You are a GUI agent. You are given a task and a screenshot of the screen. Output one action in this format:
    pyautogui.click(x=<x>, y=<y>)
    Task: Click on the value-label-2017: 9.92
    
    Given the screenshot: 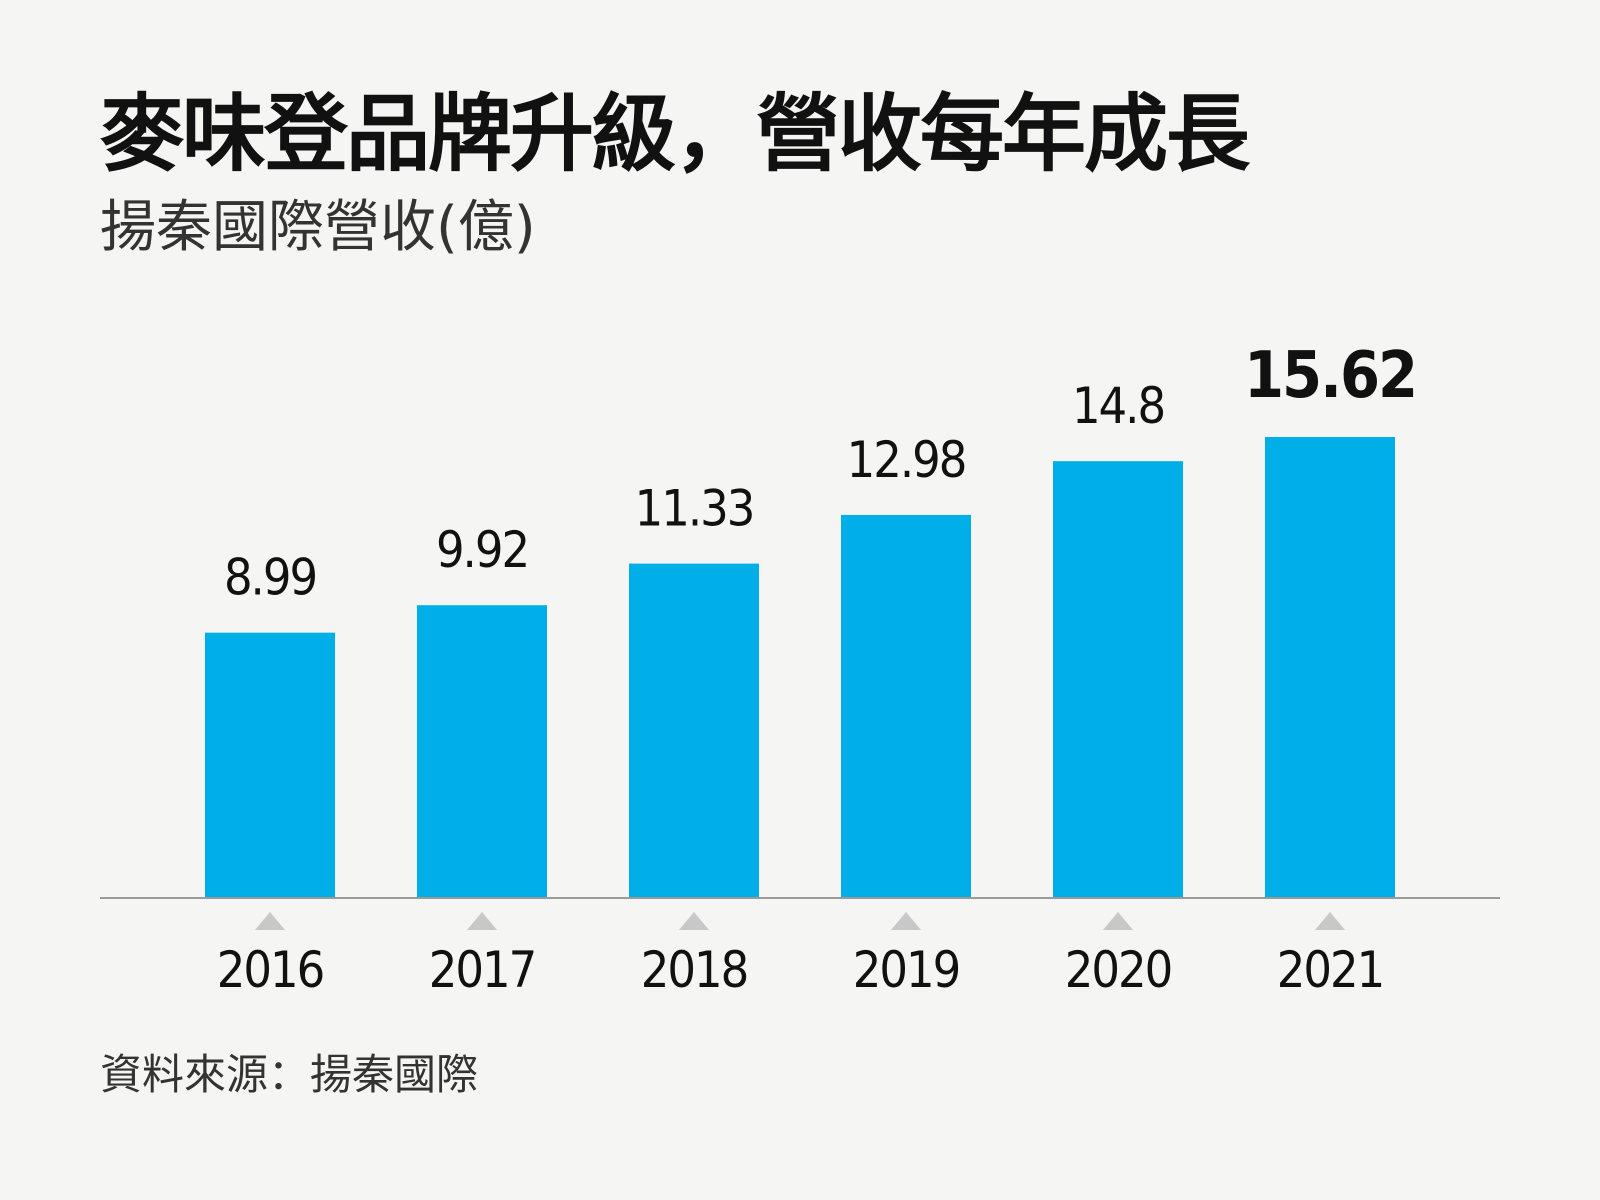 What is the action you would take?
    pyautogui.click(x=482, y=550)
    